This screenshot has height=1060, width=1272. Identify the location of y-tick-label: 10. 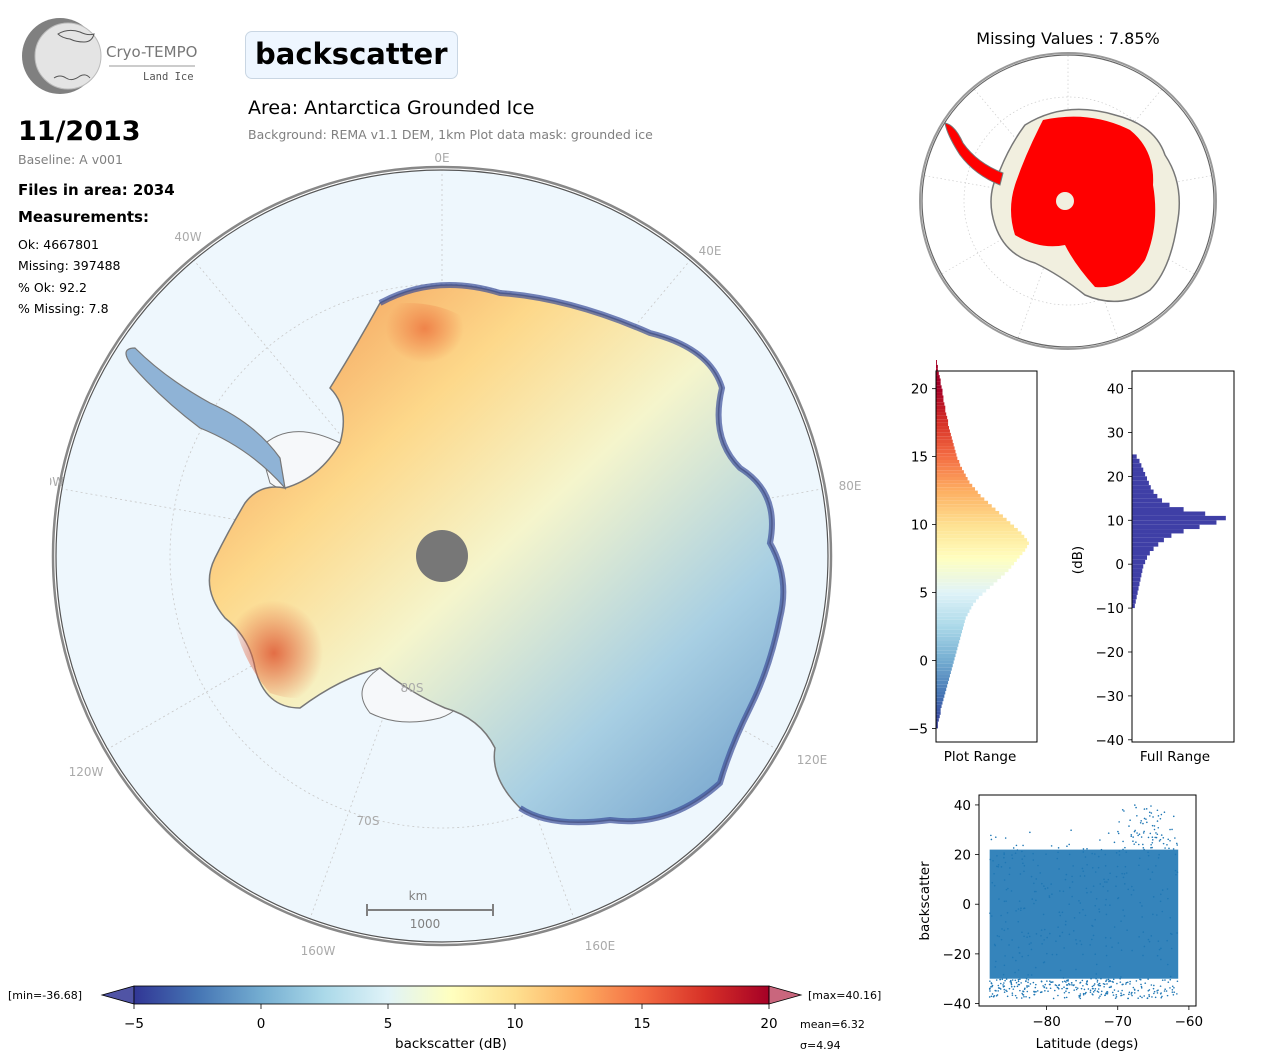
(1115, 521).